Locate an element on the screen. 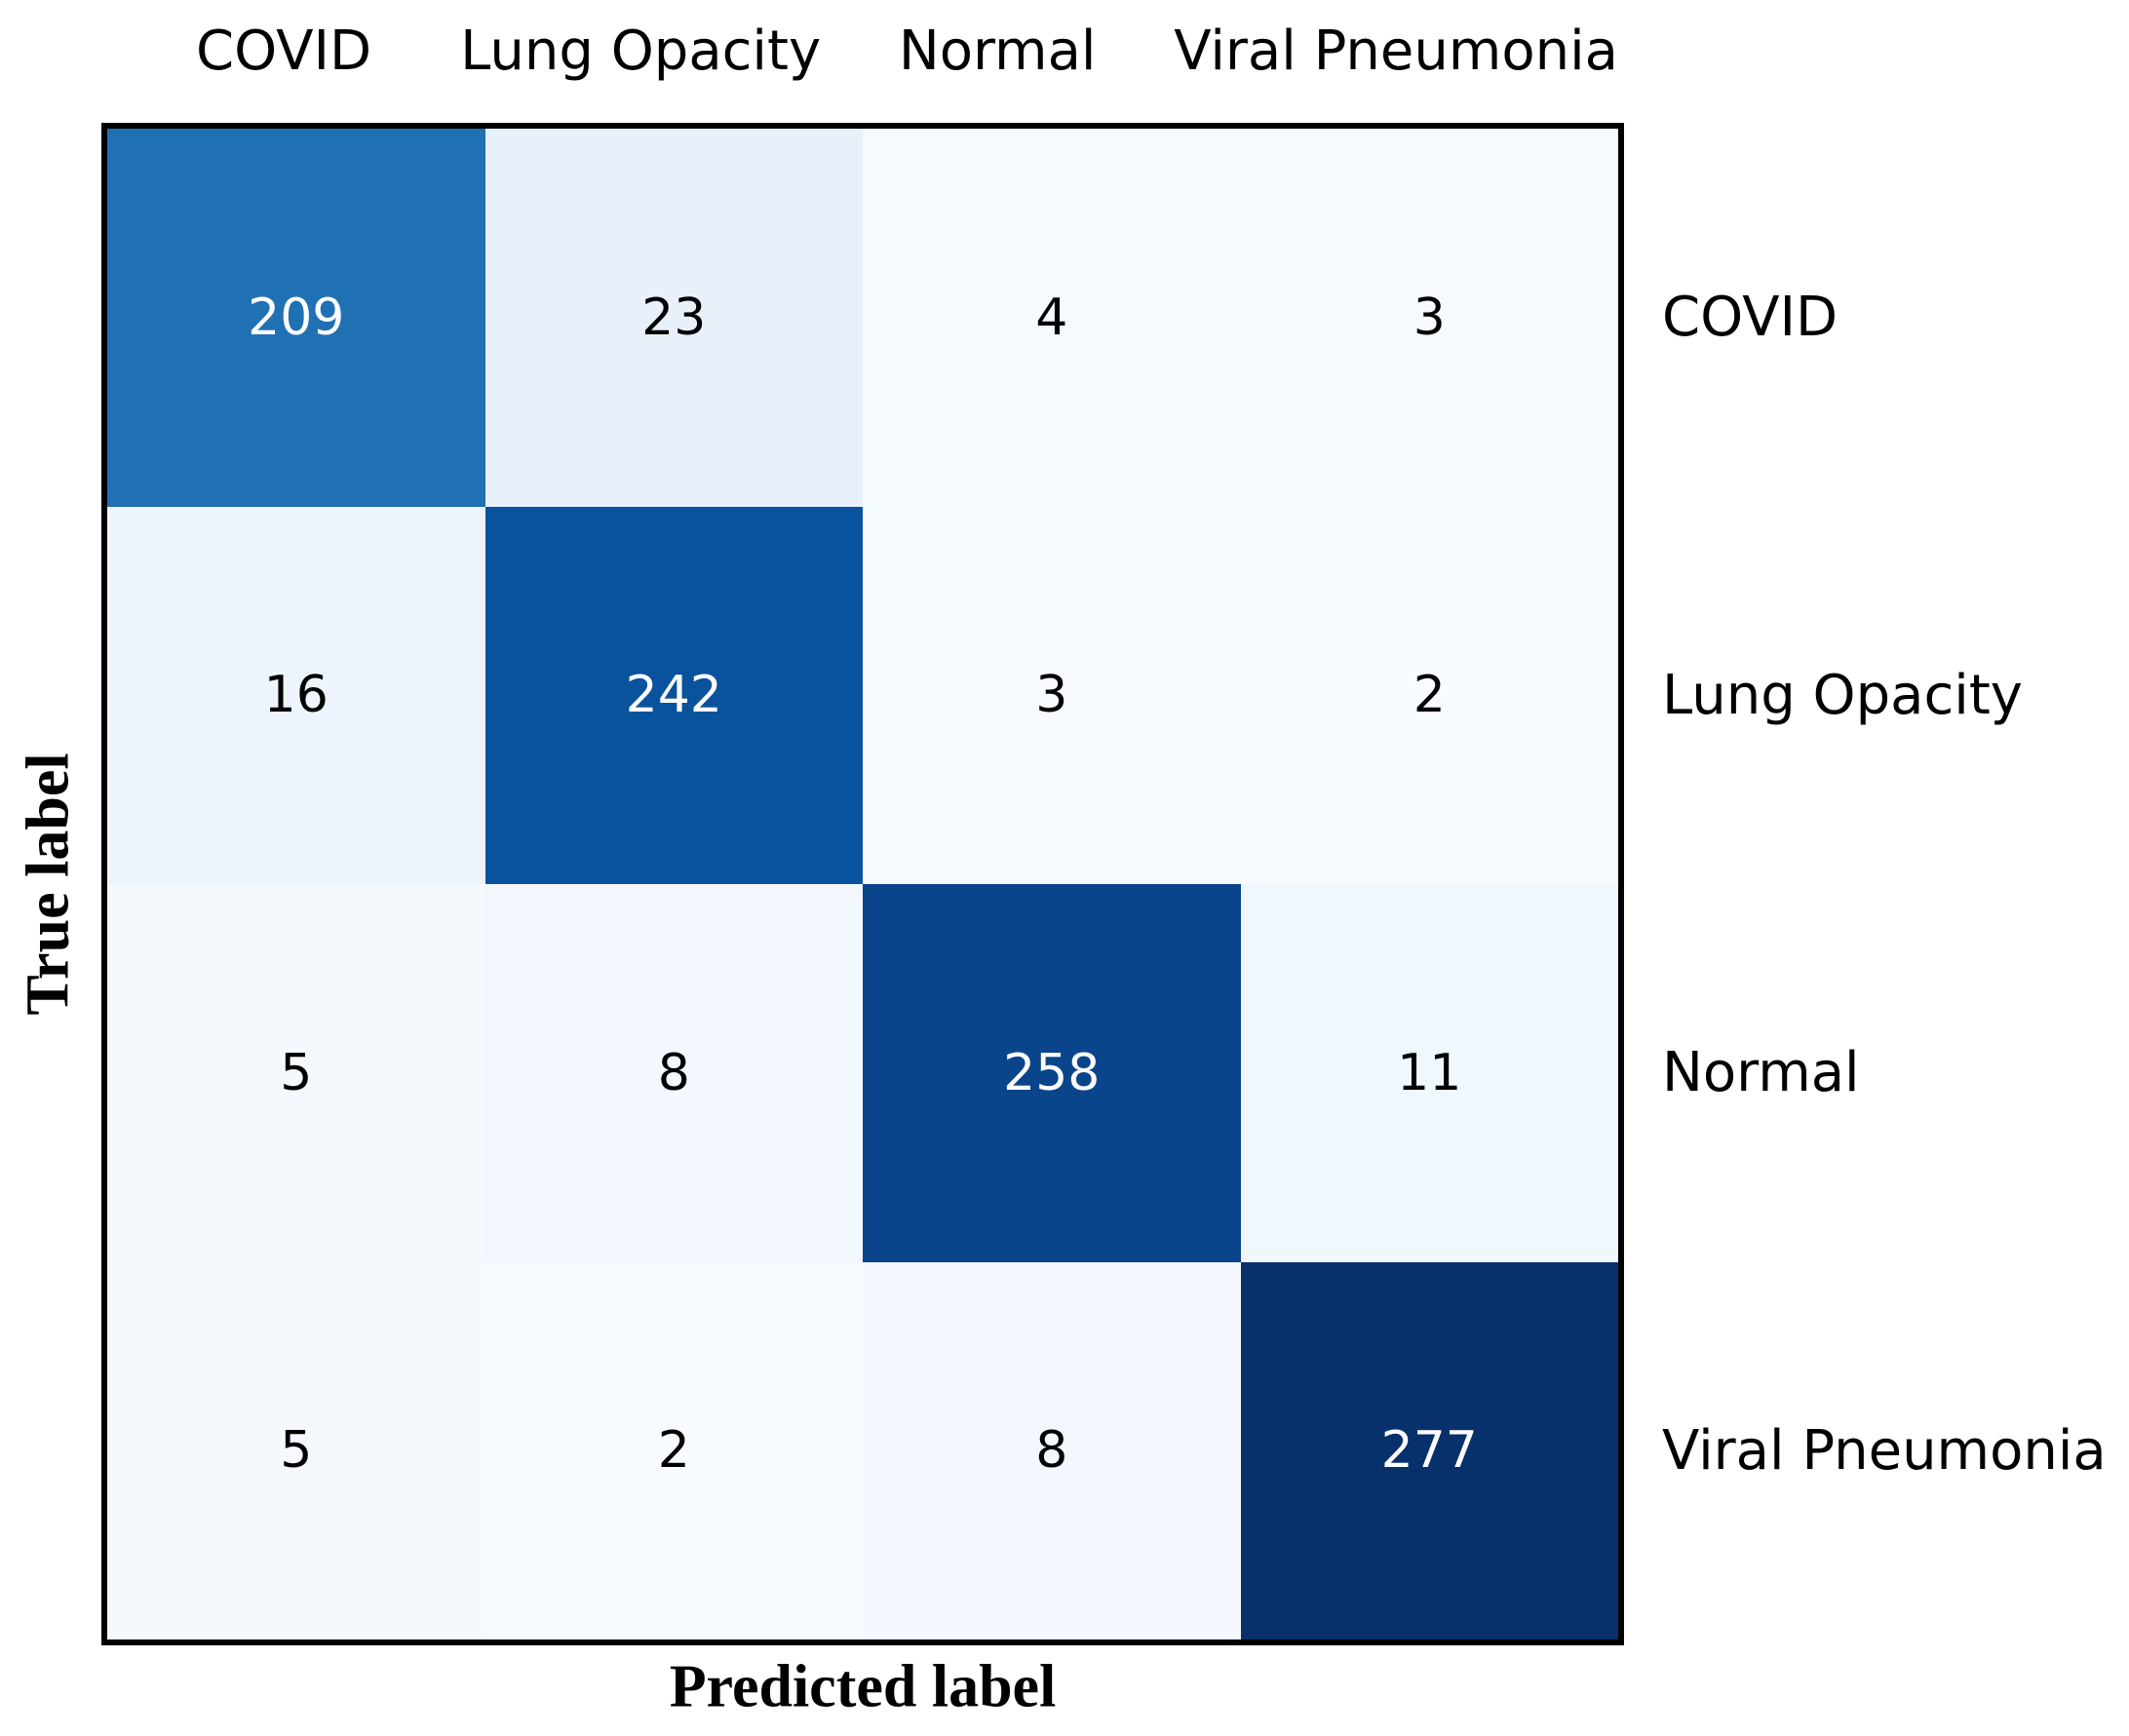  x-tick-label-viral-pneumonia: Viral Pneumonia is located at coordinates (1396, 51).